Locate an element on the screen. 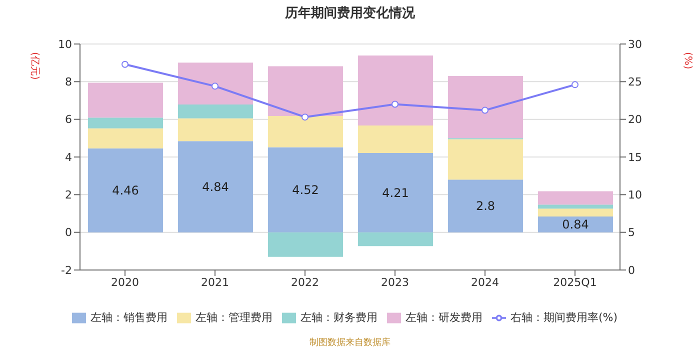 The image size is (700, 350). data-label: 0.84 is located at coordinates (575, 225).